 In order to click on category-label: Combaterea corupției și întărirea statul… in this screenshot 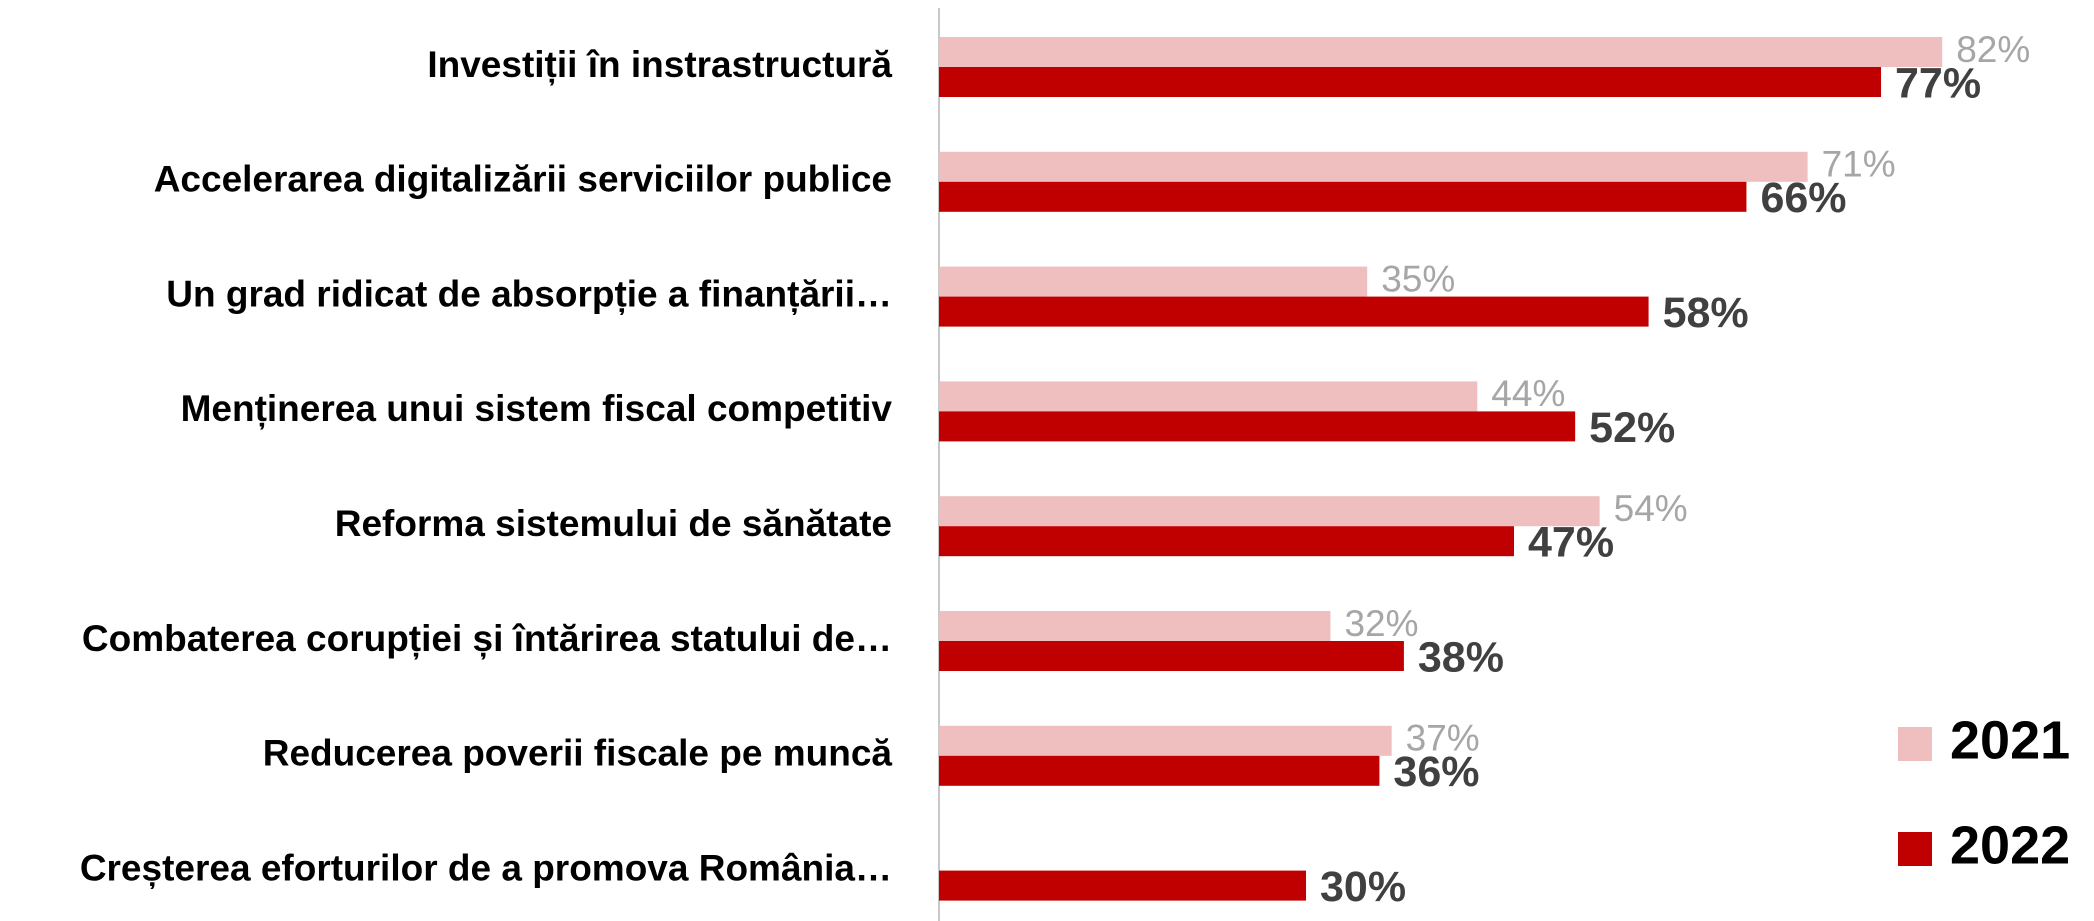, I will do `click(487, 639)`.